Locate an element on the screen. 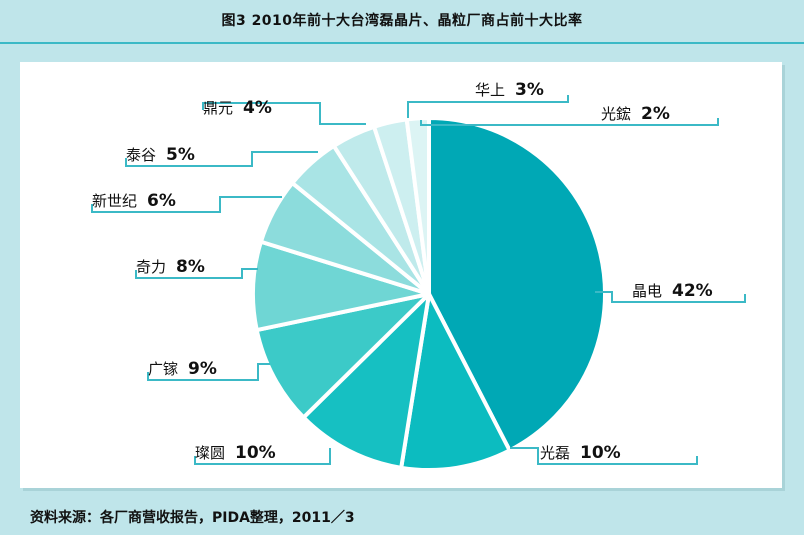 The image size is (804, 535). slice-label-6: 新世纪 6% is located at coordinates (134, 201).